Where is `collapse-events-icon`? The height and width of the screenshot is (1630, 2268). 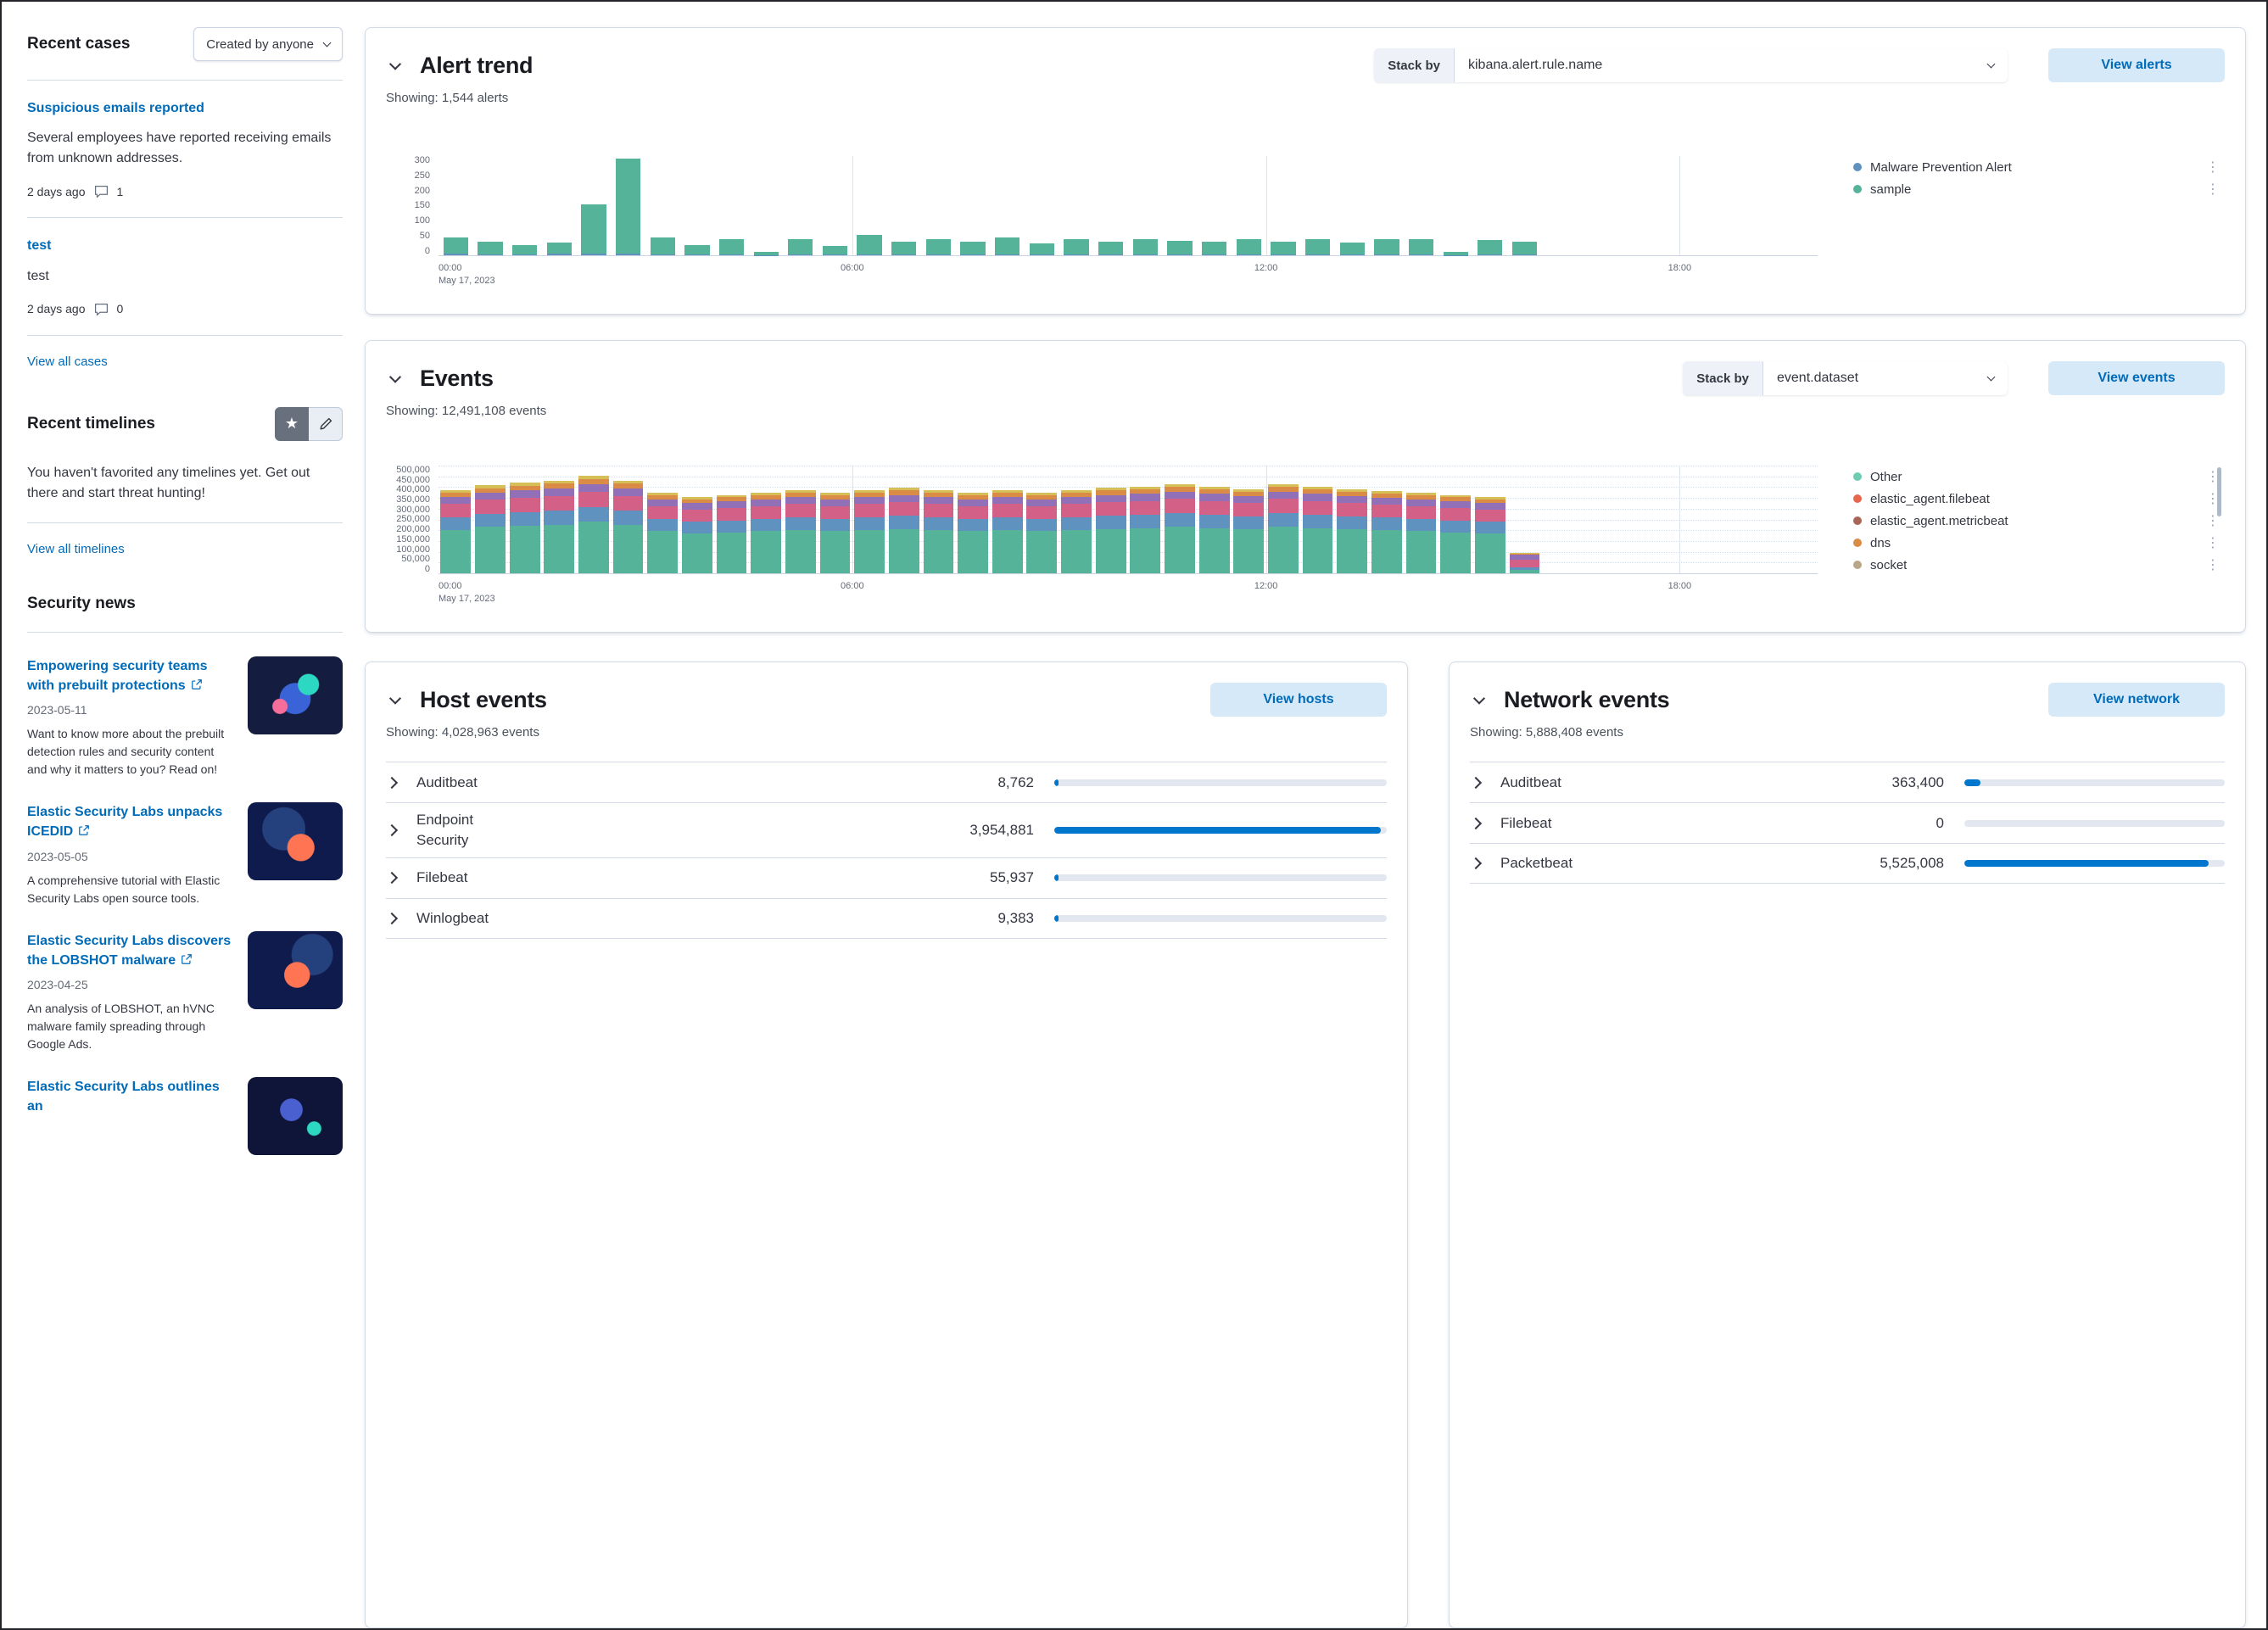
collapse-events-icon is located at coordinates (395, 378).